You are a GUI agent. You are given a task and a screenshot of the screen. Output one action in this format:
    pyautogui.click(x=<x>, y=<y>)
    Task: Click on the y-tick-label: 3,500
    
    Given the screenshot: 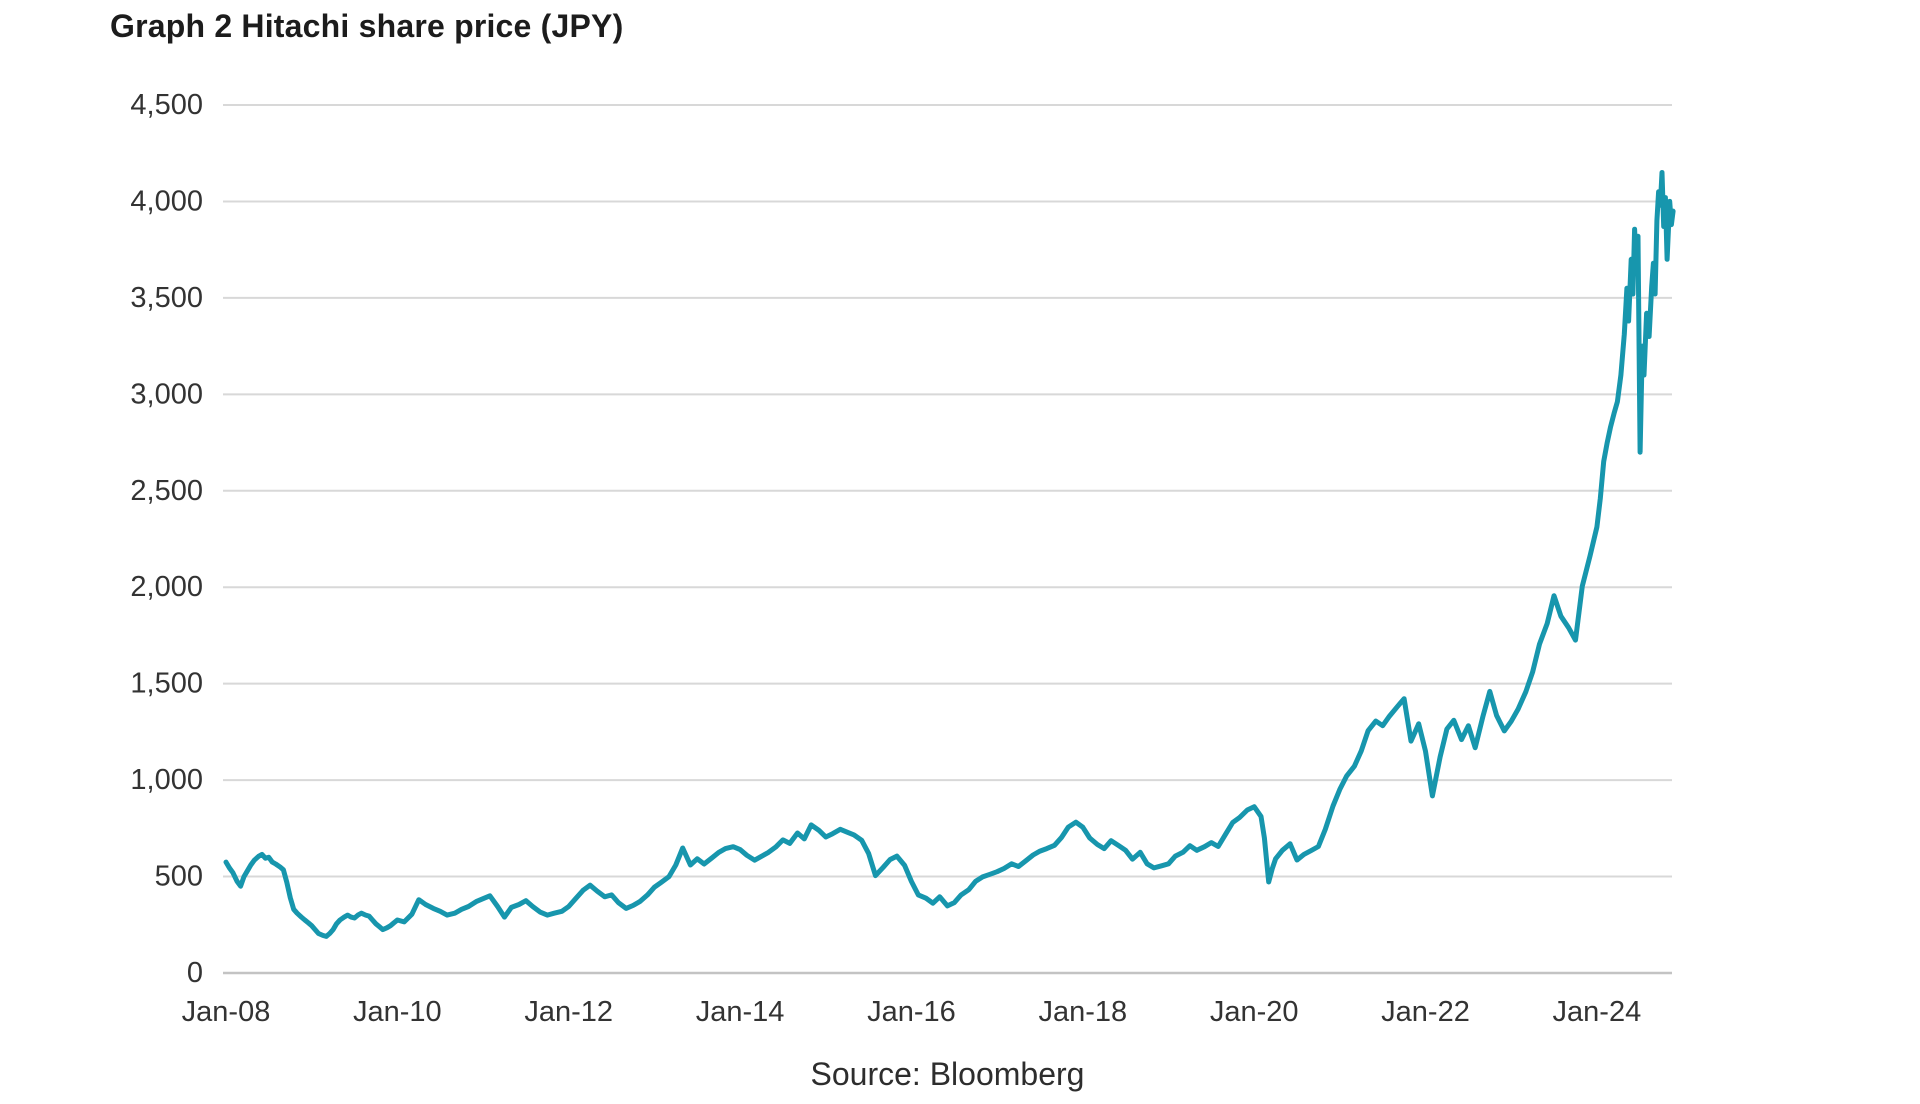 What is the action you would take?
    pyautogui.click(x=166, y=298)
    